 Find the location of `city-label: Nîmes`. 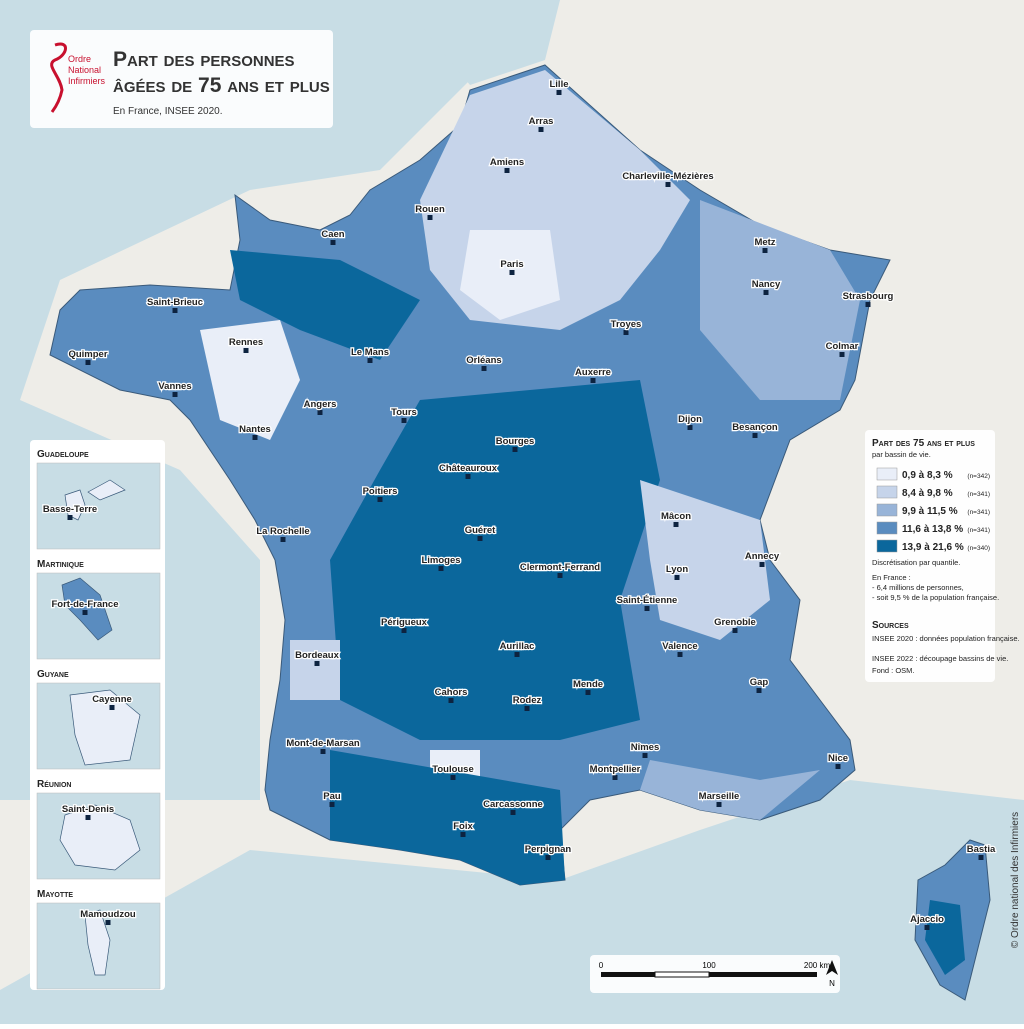

city-label: Nîmes is located at coordinates (645, 747).